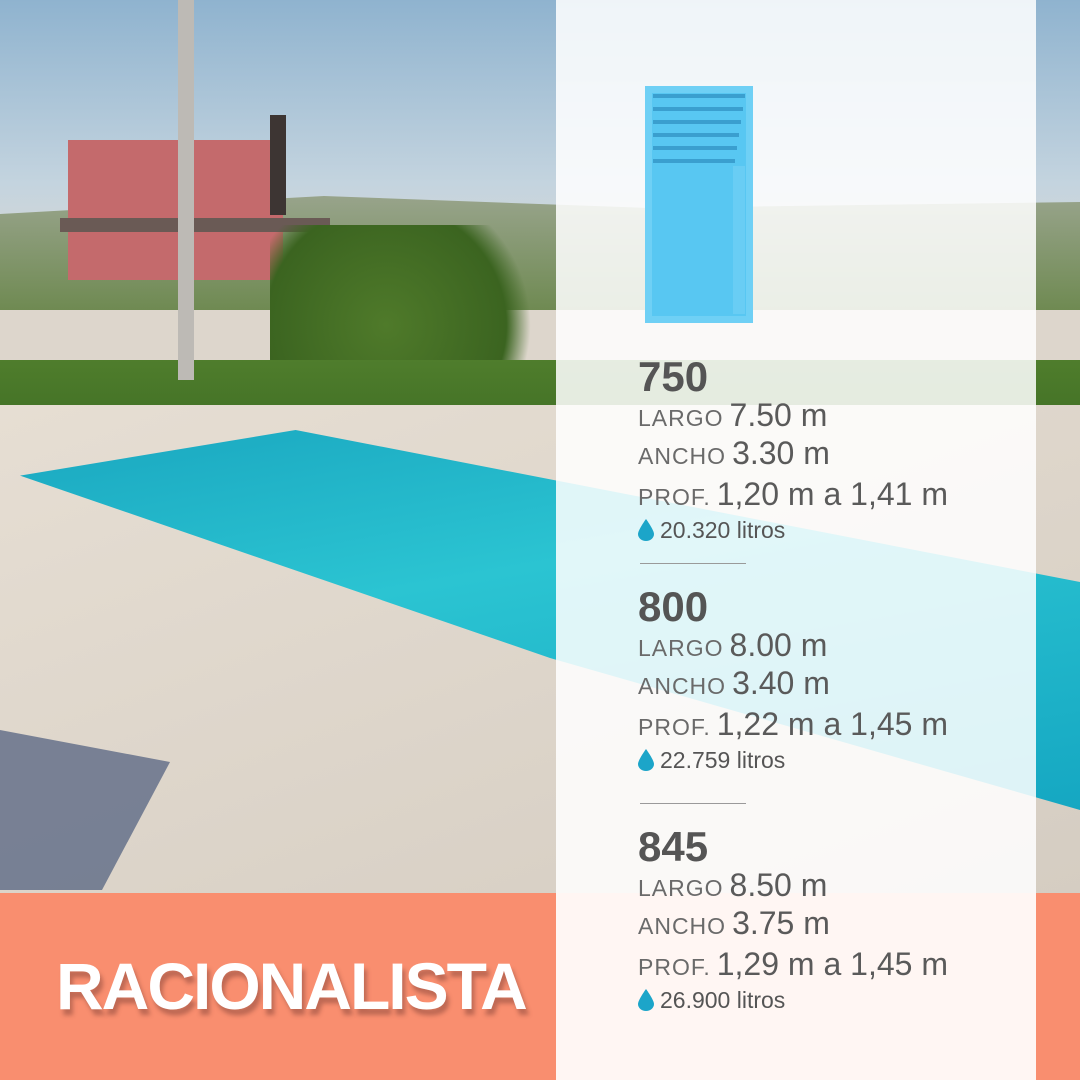 The image size is (1080, 1080). Describe the element at coordinates (673, 846) in the screenshot. I see `model-name: 845` at that location.